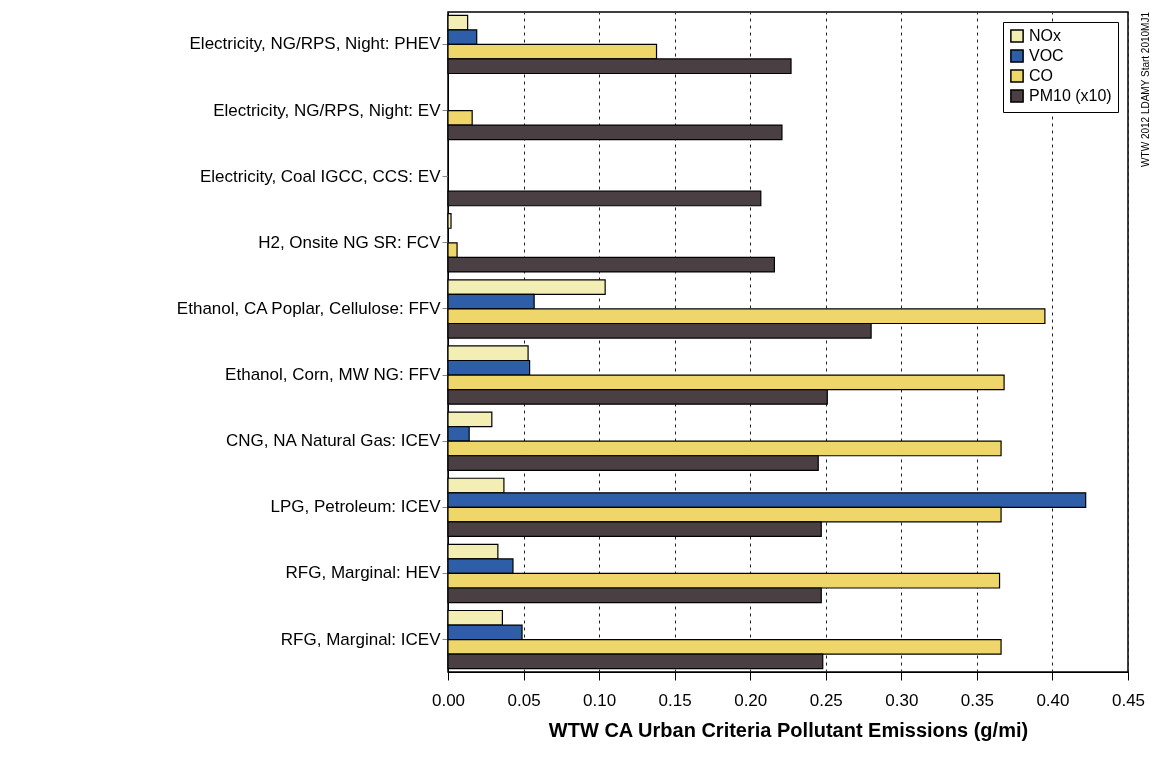  I want to click on x-tick-label: 0.40, so click(1053, 700).